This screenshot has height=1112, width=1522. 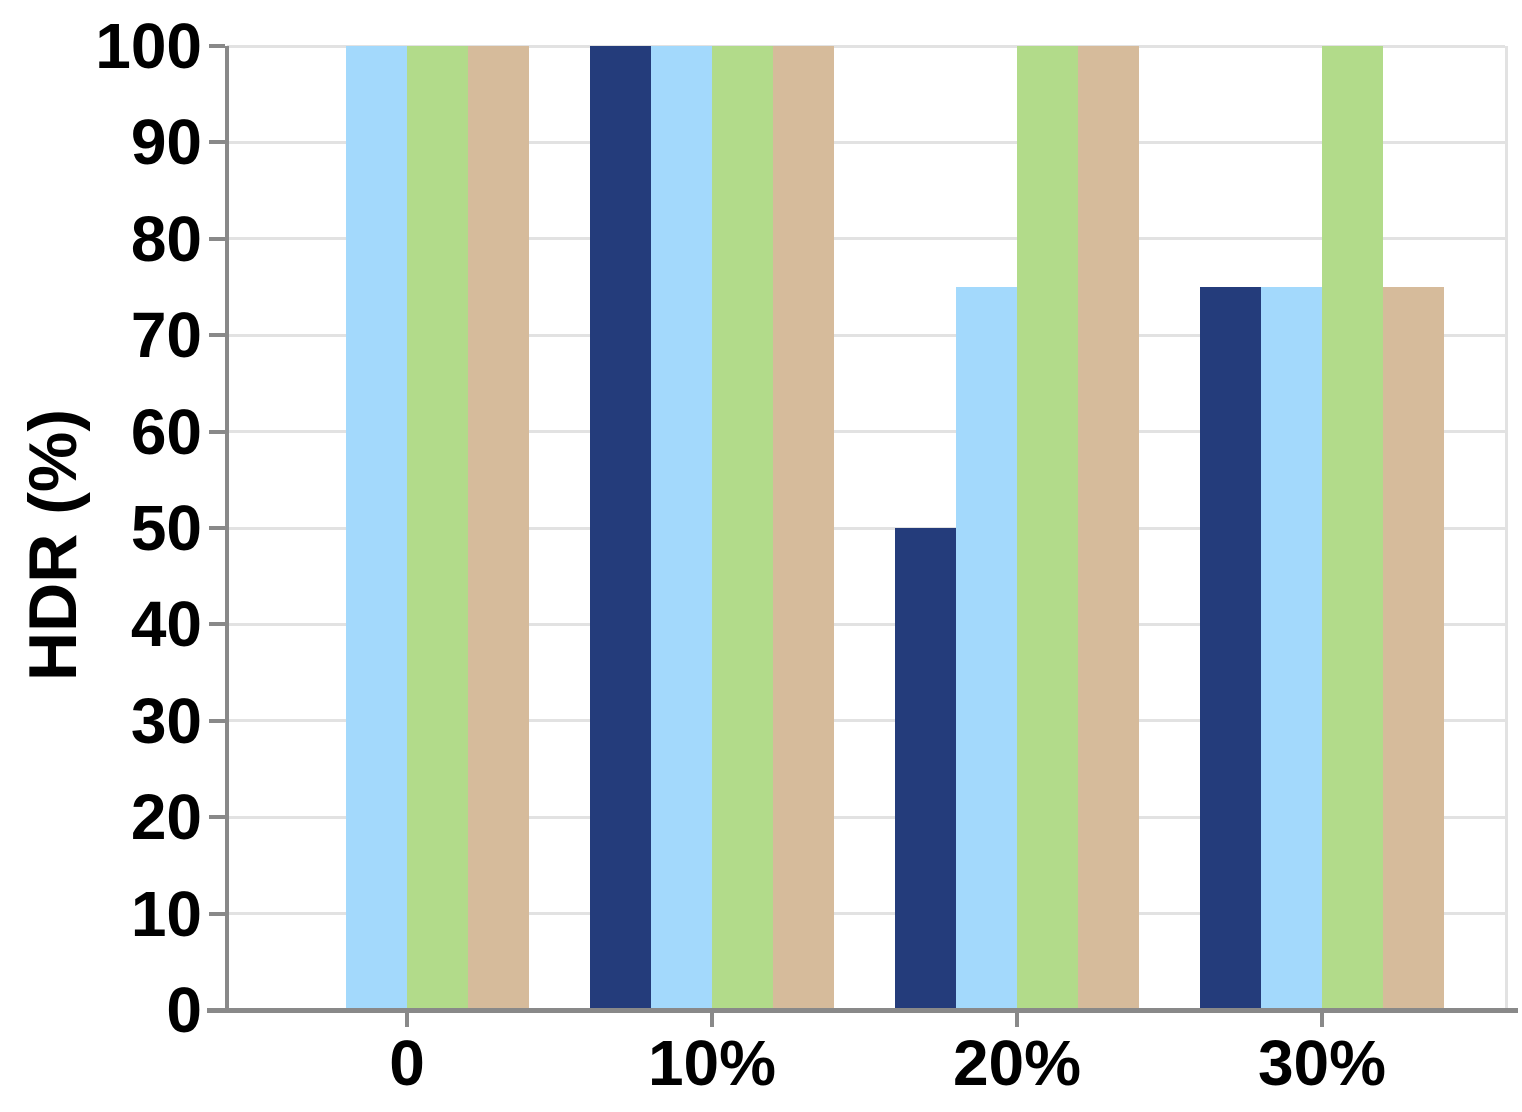 What do you see at coordinates (53, 545) in the screenshot?
I see `y-axis-title: HDR (%)` at bounding box center [53, 545].